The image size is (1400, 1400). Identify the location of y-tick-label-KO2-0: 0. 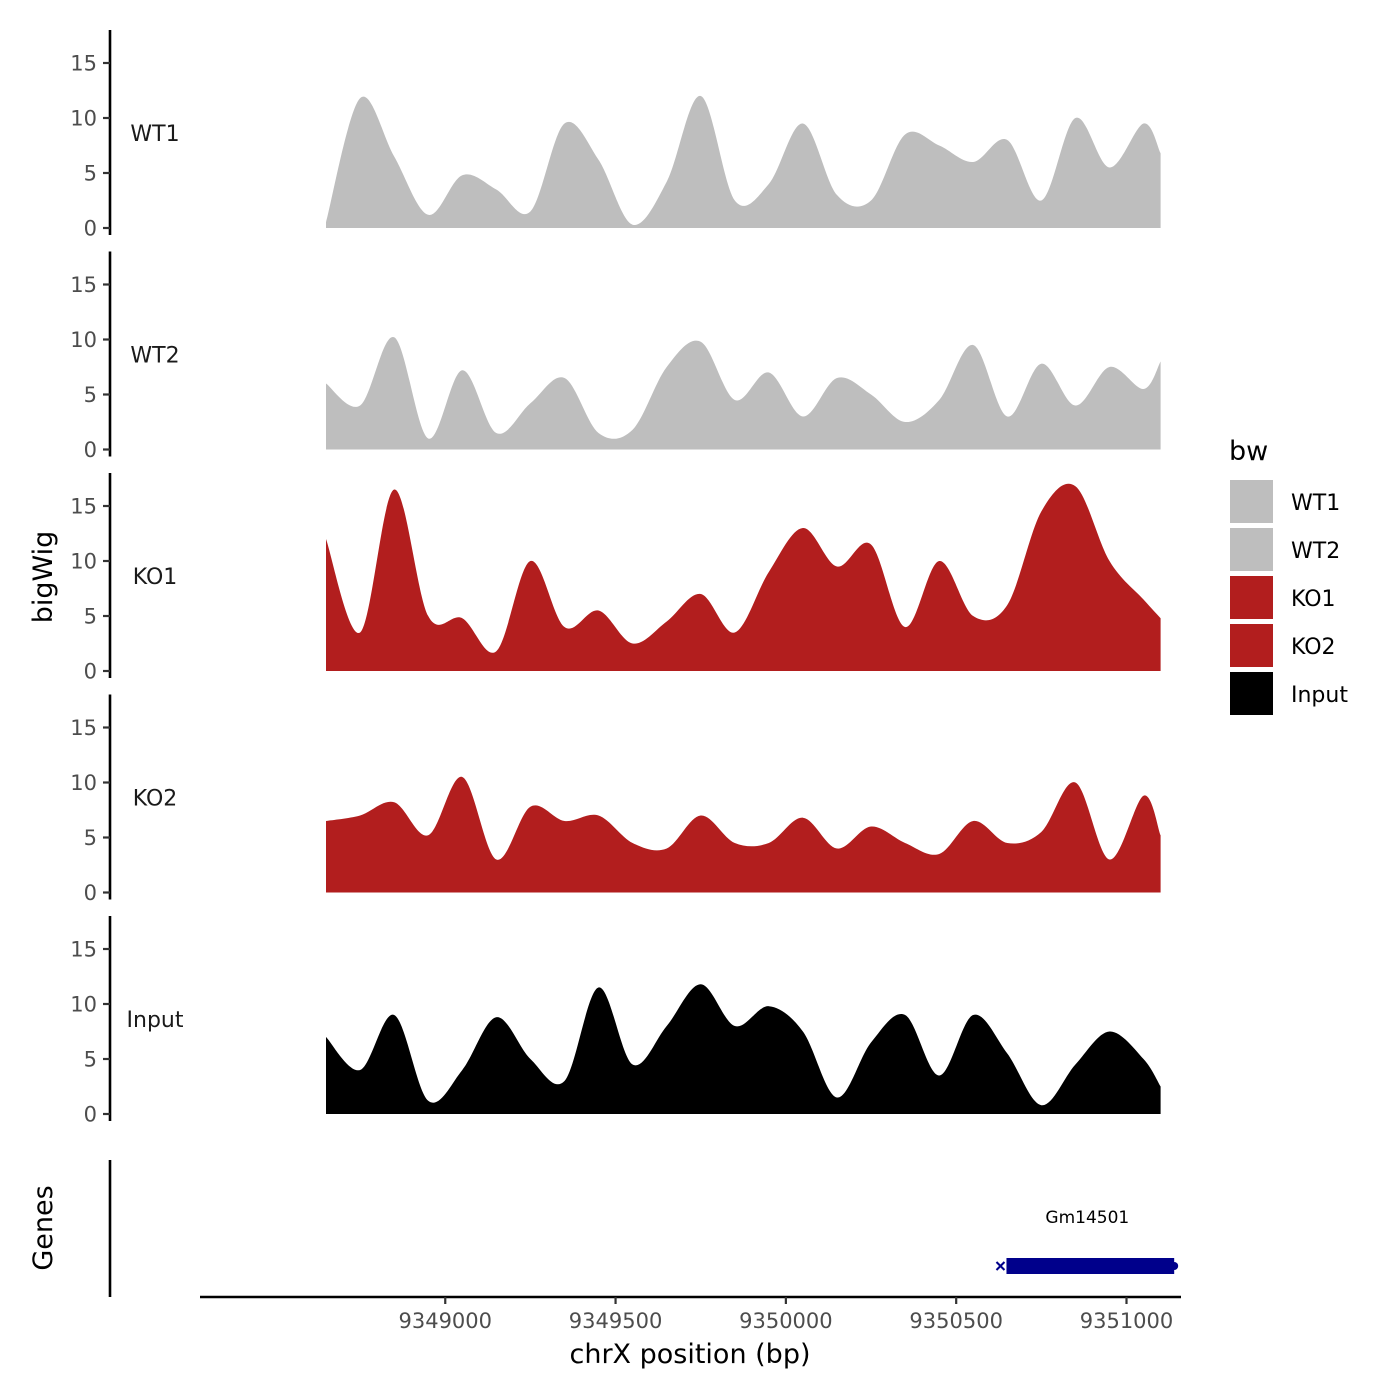
(90, 893).